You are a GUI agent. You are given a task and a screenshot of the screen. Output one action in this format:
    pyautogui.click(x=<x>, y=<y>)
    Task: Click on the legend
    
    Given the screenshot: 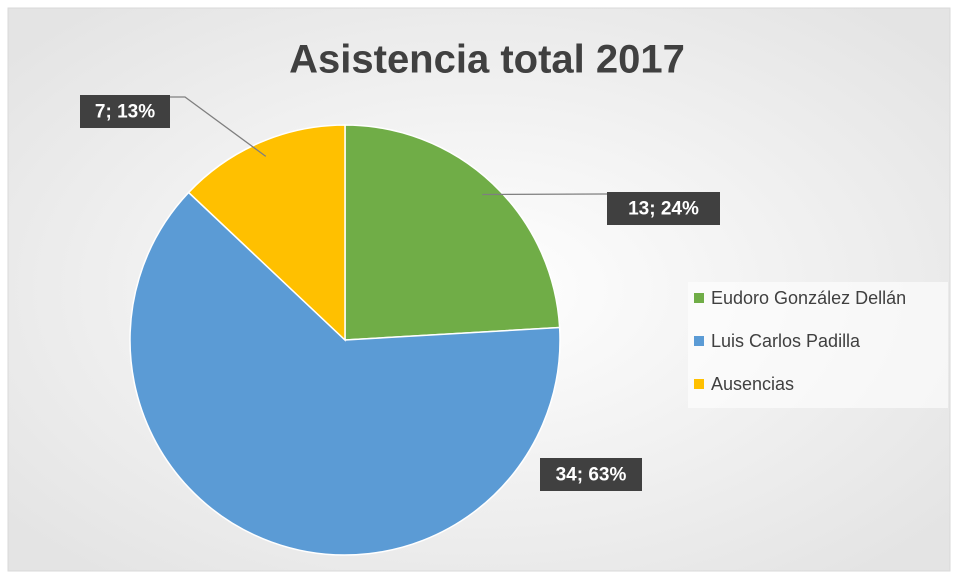 What is the action you would take?
    pyautogui.click(x=818, y=345)
    